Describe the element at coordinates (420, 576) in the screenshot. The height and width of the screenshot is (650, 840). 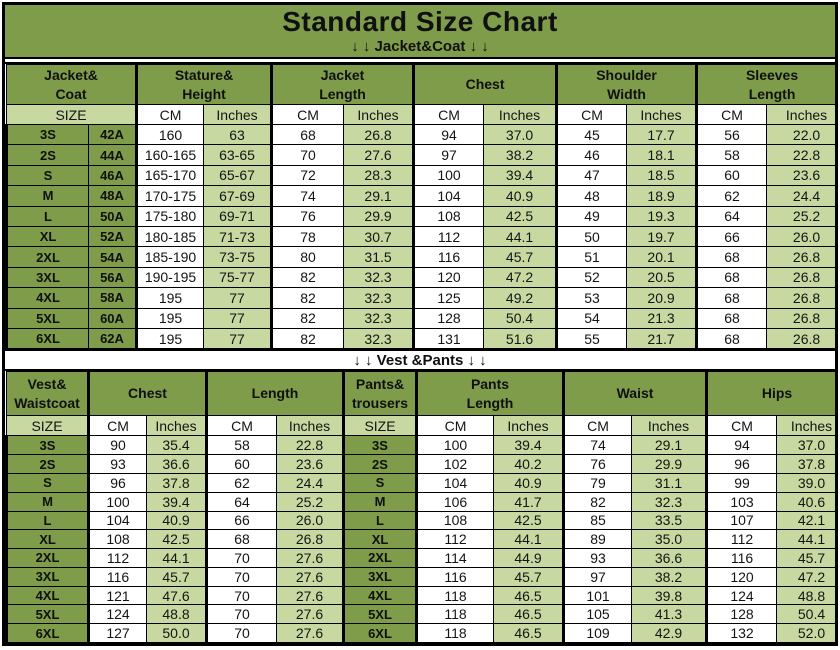
I see `table-row: 3XL 116 45.7 70 27.6 3XL 116 45.7 97 38.2 120 47.2` at that location.